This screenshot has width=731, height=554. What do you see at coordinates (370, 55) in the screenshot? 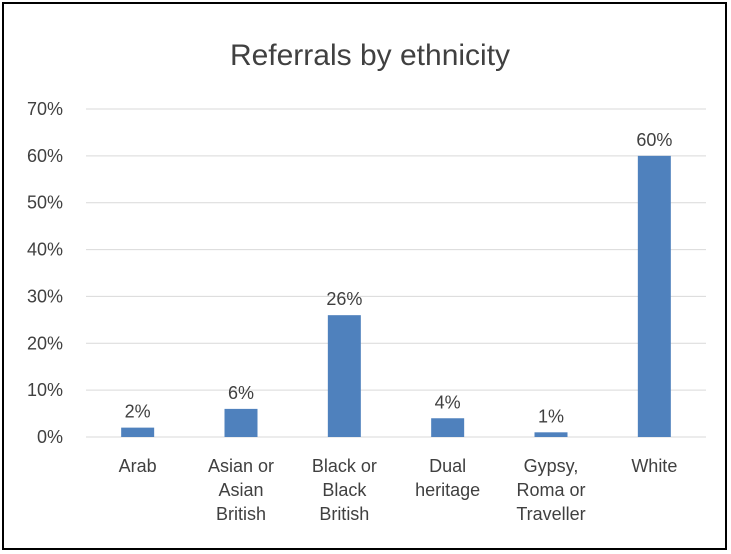
I see `chart-title: Referrals by ethnicity` at bounding box center [370, 55].